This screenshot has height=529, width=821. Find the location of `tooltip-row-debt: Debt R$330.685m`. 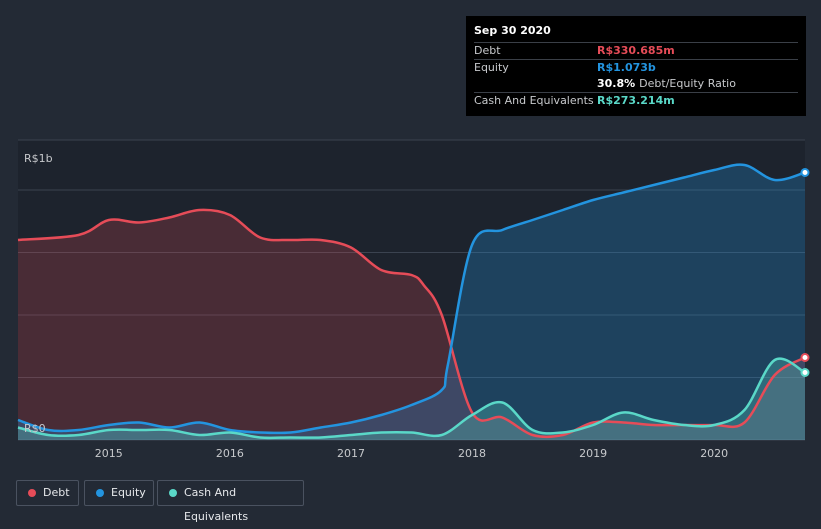

tooltip-row-debt: Debt R$330.685m is located at coordinates (636, 50).